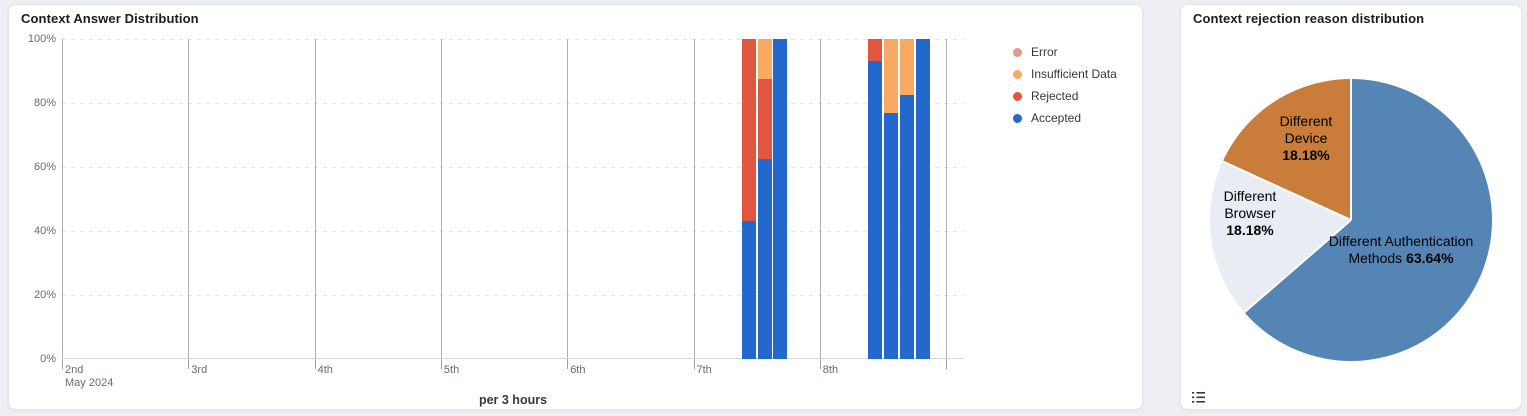  What do you see at coordinates (44, 295) in the screenshot?
I see `y-axis-label: 20%` at bounding box center [44, 295].